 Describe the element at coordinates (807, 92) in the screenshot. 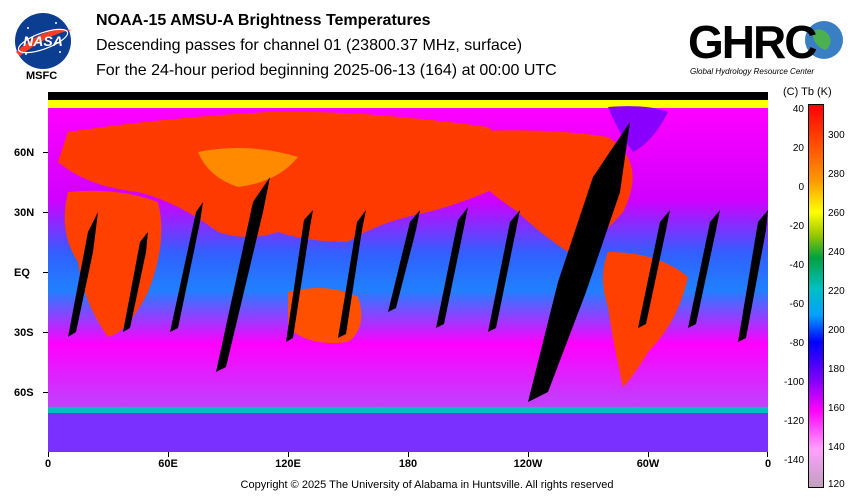

I see `colorbar-units-label: (C) Tb (K)` at that location.